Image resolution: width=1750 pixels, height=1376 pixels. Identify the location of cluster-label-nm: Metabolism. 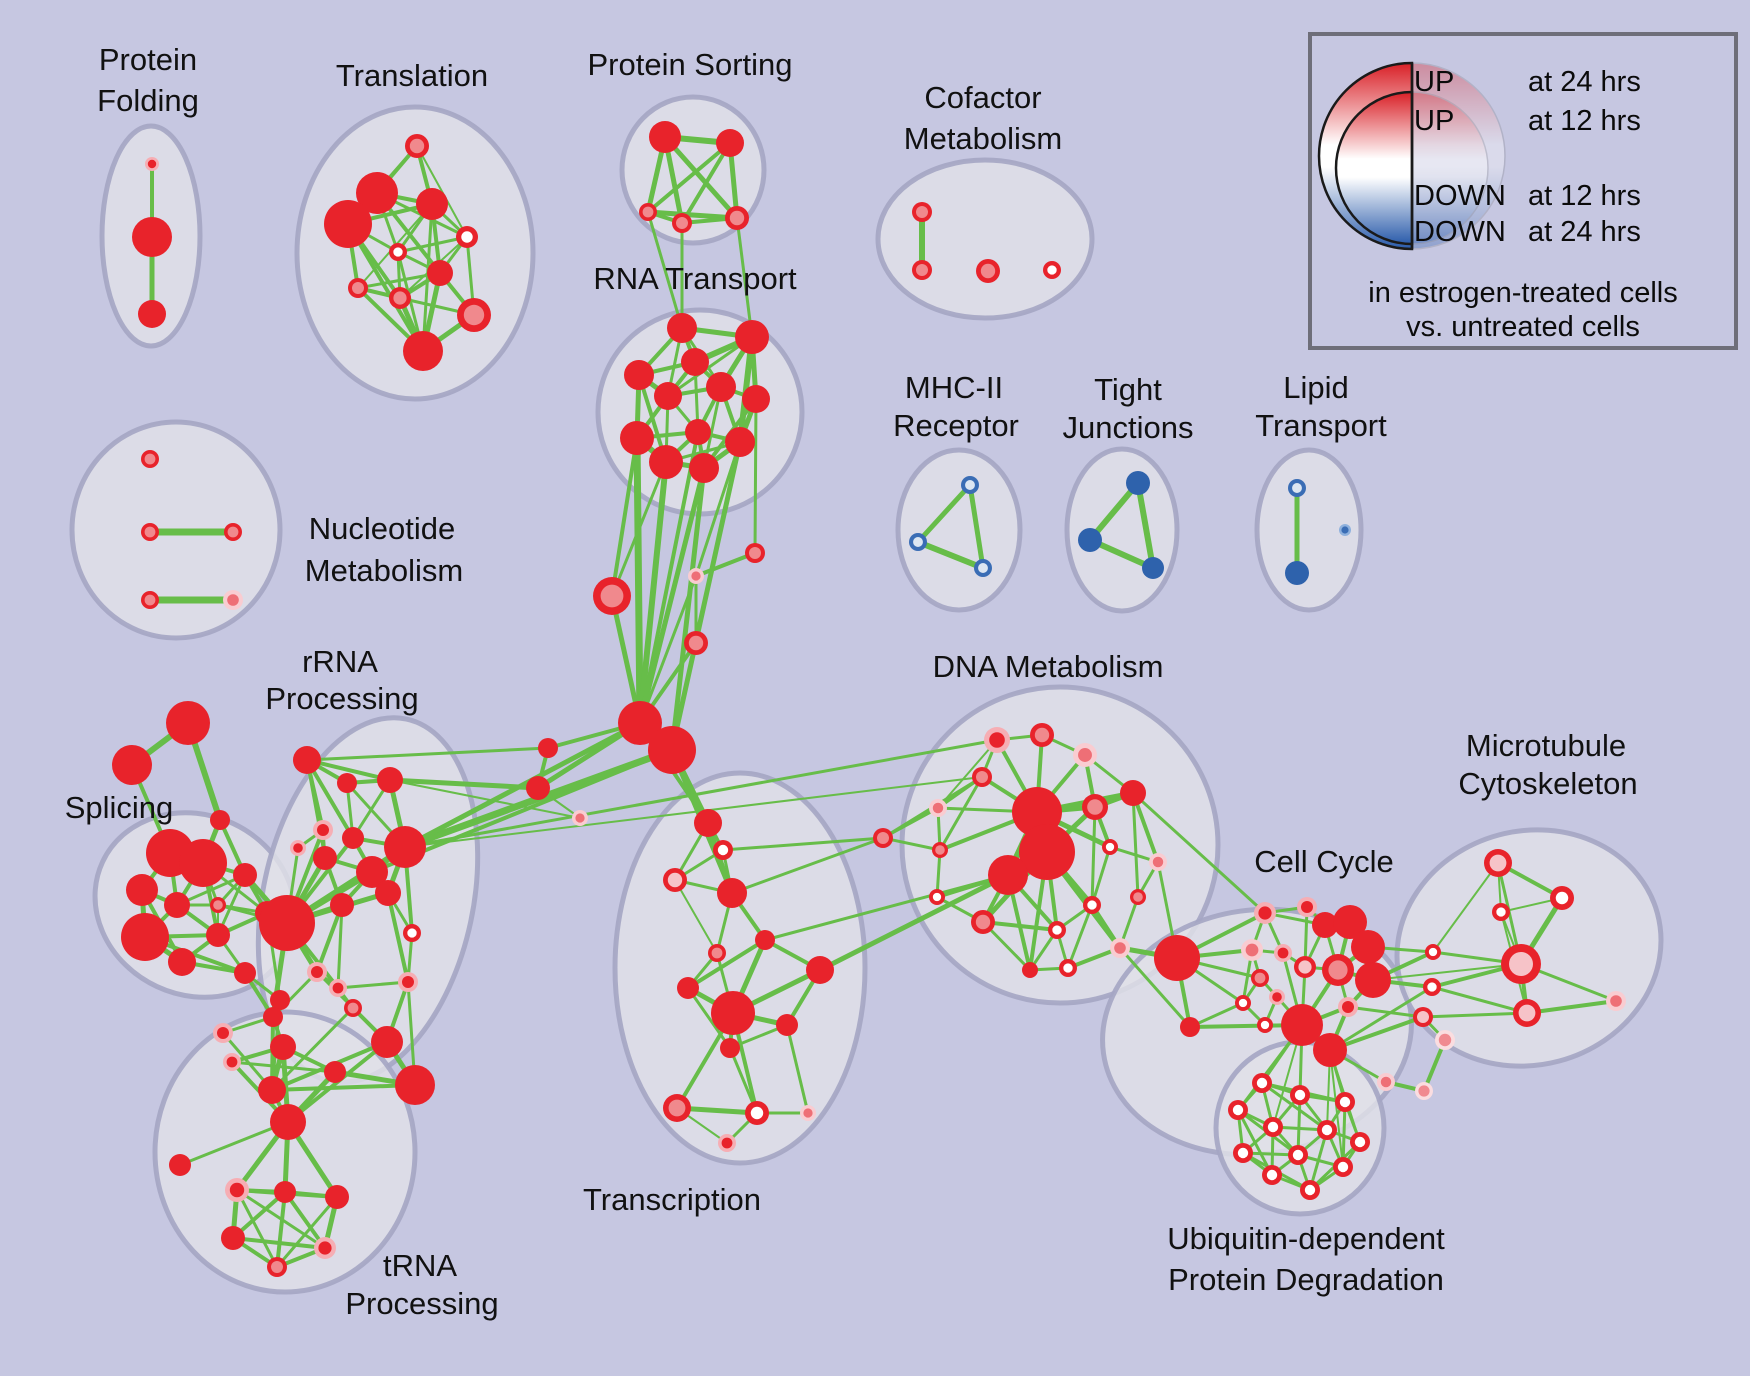
(384, 570).